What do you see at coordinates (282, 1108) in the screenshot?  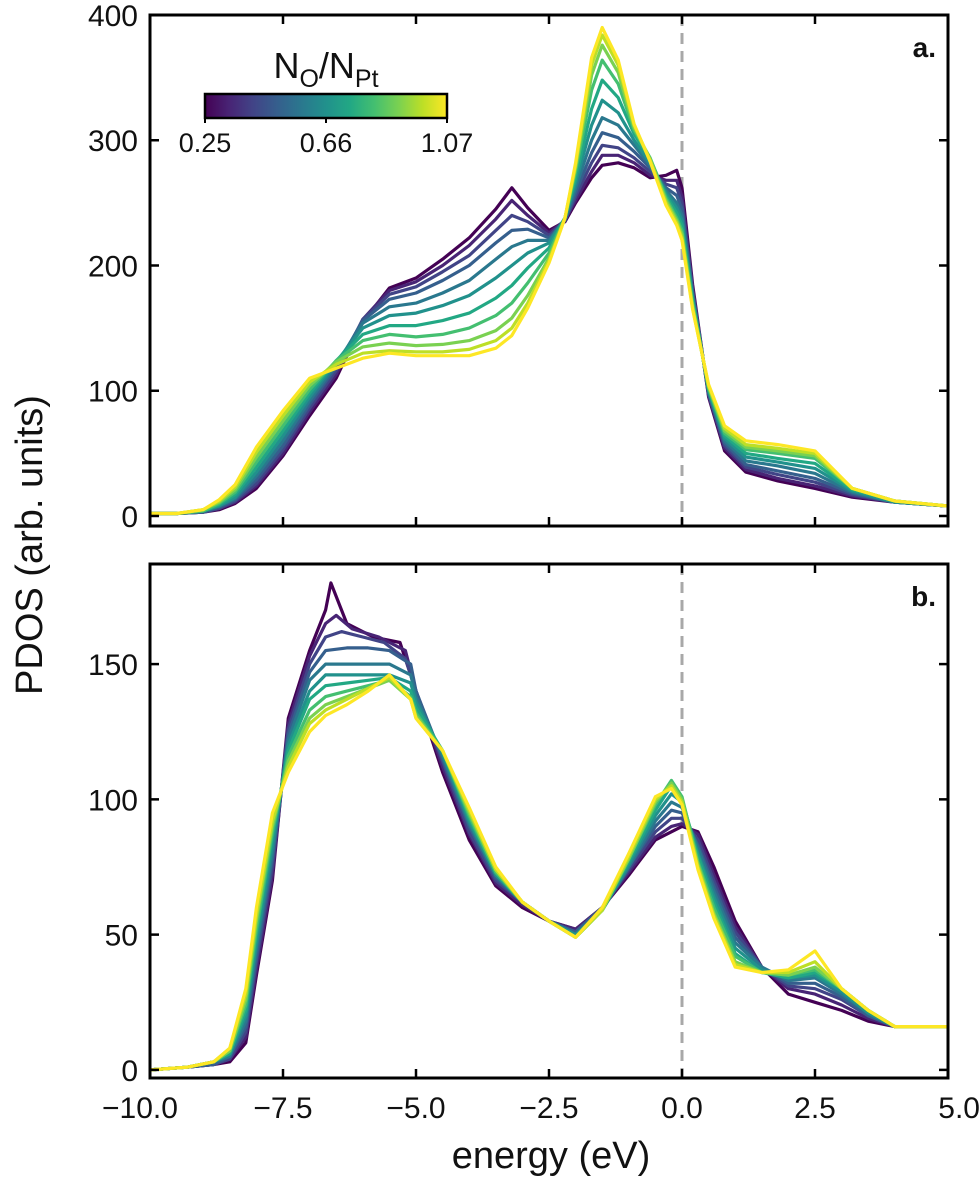 I see `x-tick-label: −7.5` at bounding box center [282, 1108].